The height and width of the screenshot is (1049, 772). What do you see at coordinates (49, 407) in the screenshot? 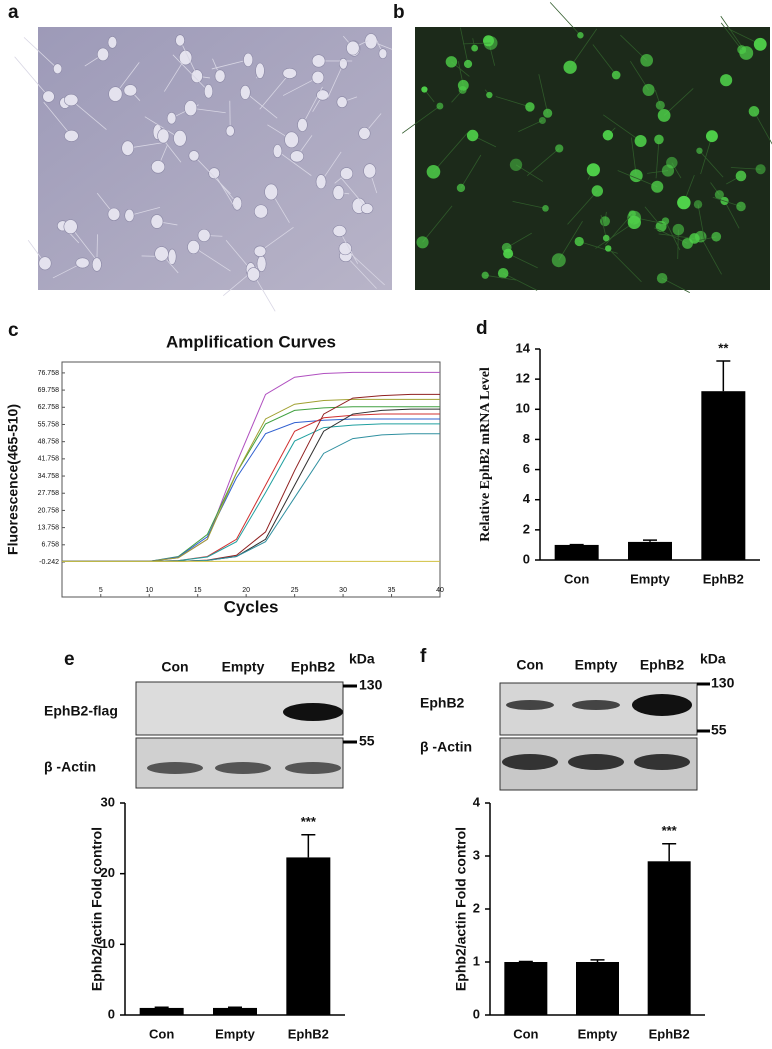
I see `y-tick-label: 62.758` at bounding box center [49, 407].